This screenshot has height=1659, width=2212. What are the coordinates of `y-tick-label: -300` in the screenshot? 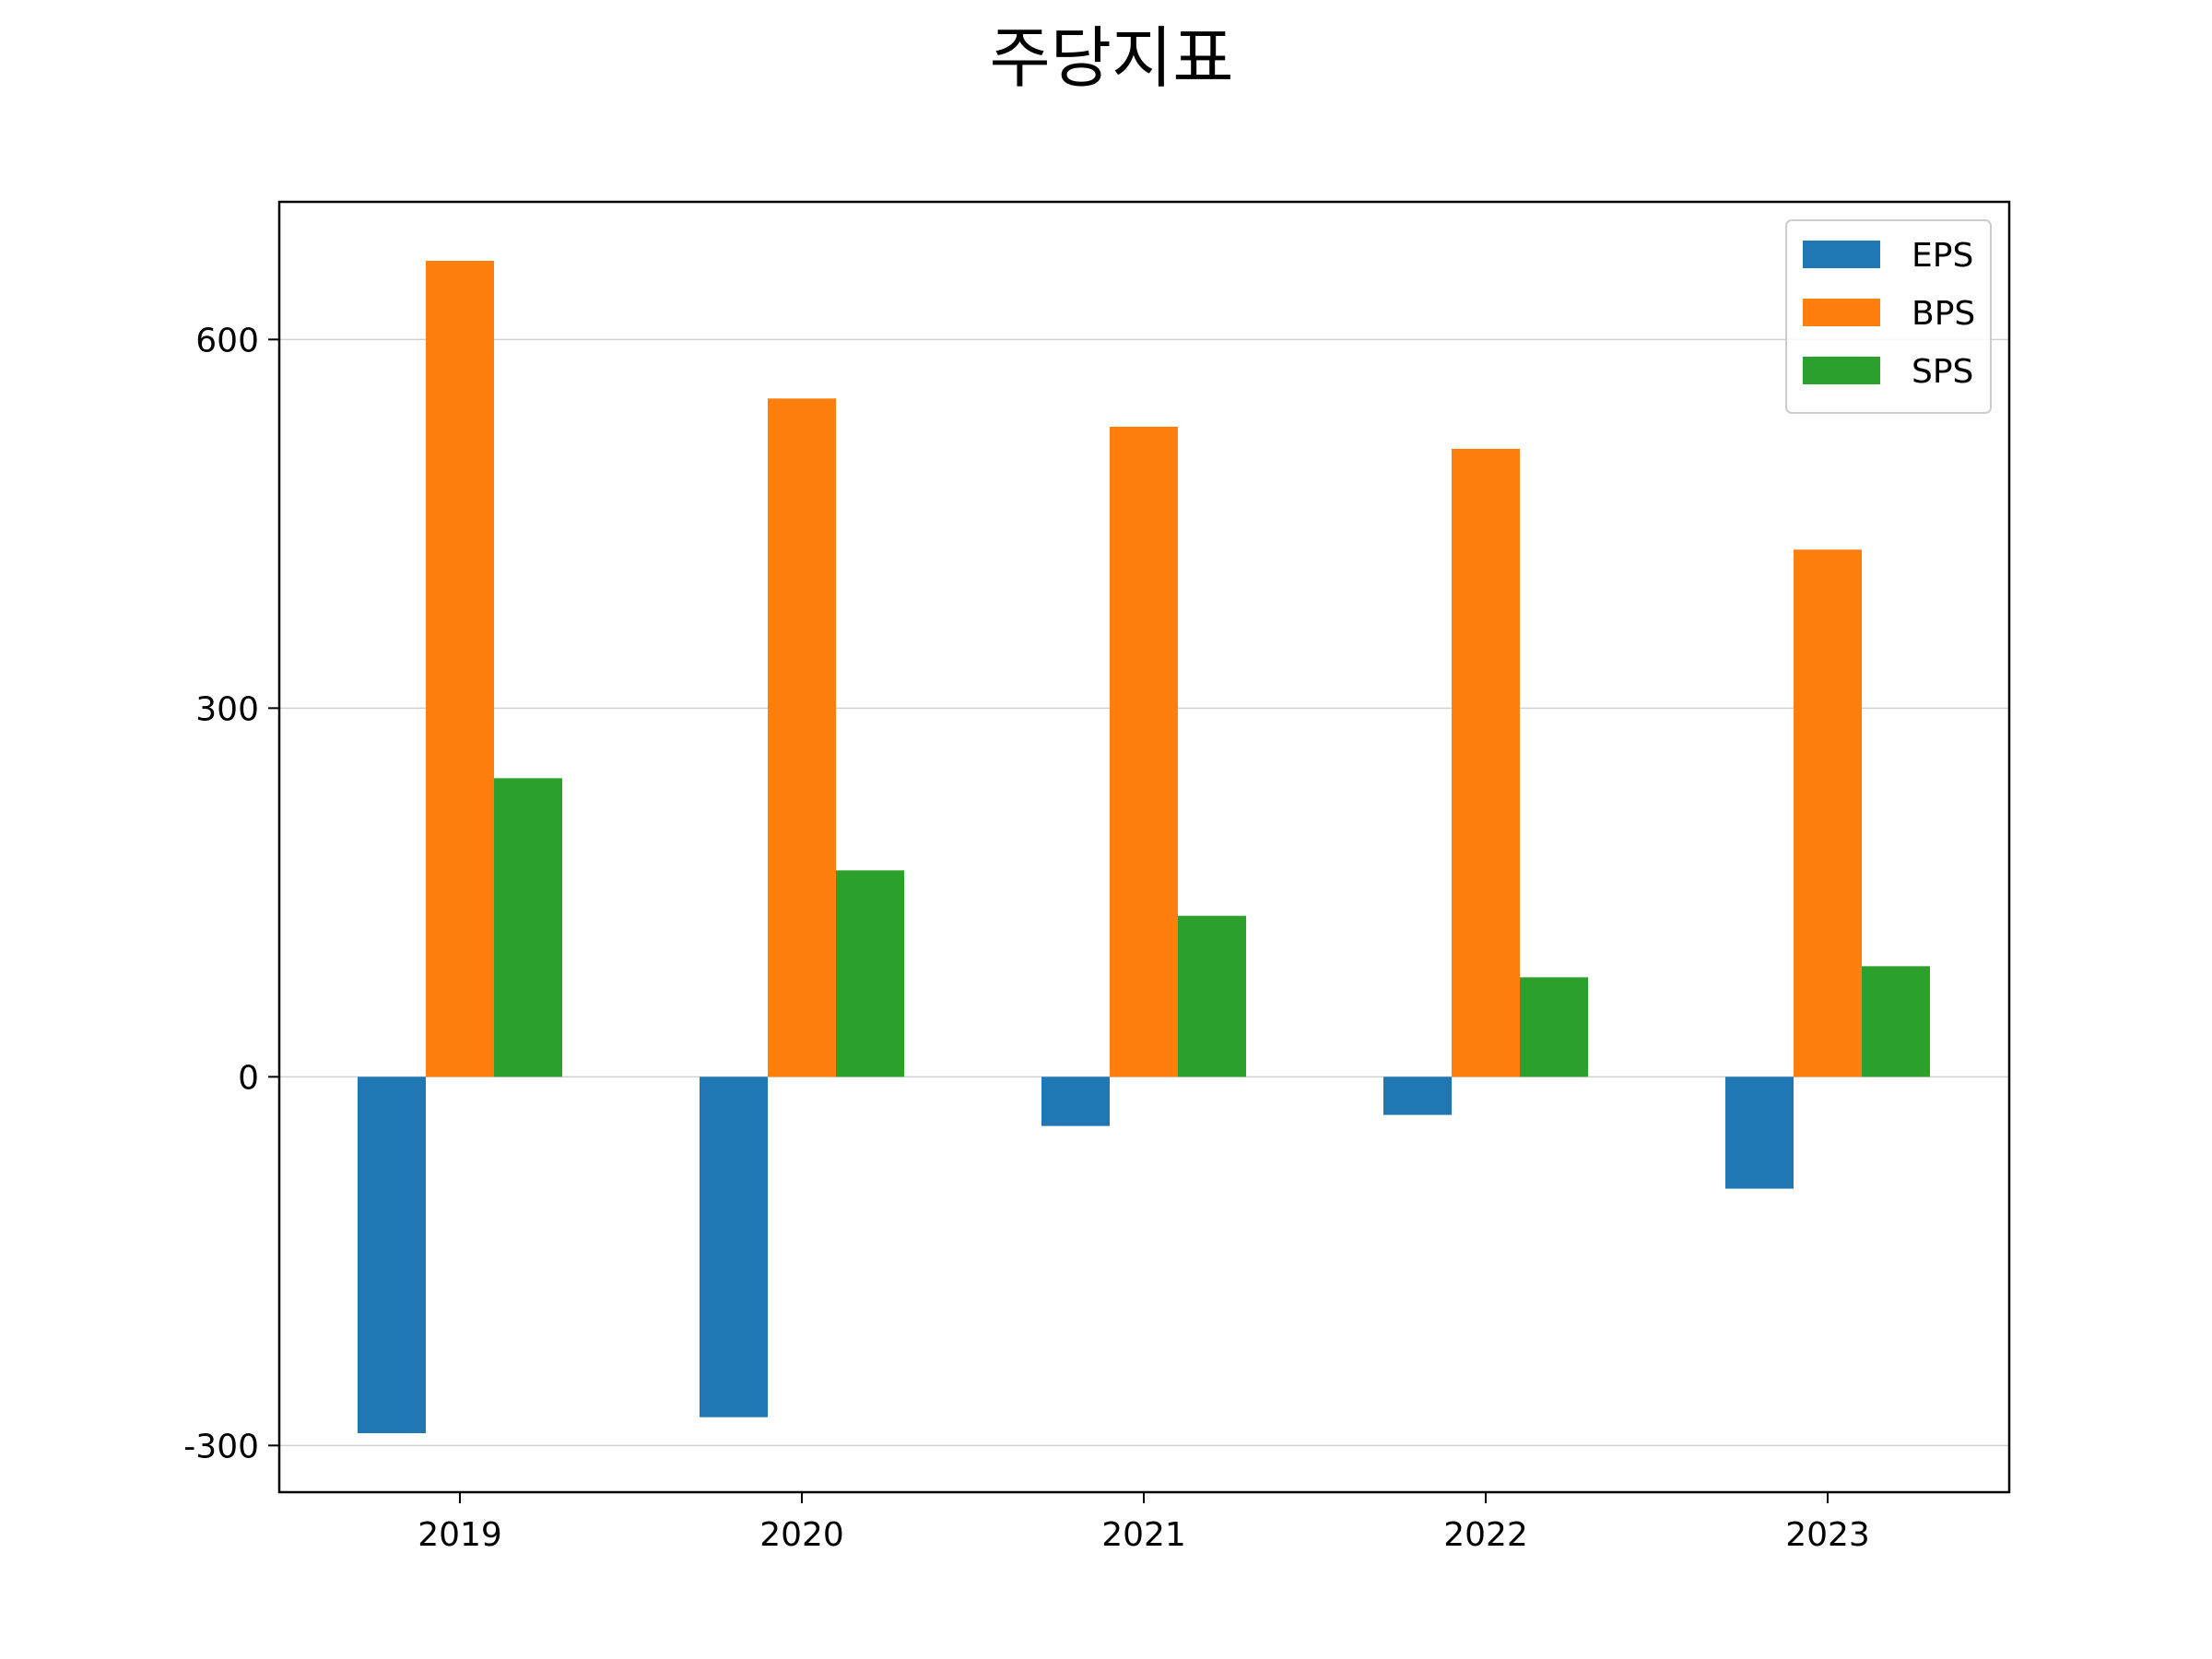 It's located at (221, 1446).